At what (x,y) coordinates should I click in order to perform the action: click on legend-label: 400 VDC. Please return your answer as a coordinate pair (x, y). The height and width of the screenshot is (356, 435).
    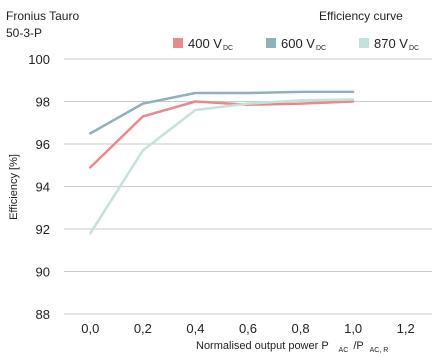
    Looking at the image, I should click on (210, 44).